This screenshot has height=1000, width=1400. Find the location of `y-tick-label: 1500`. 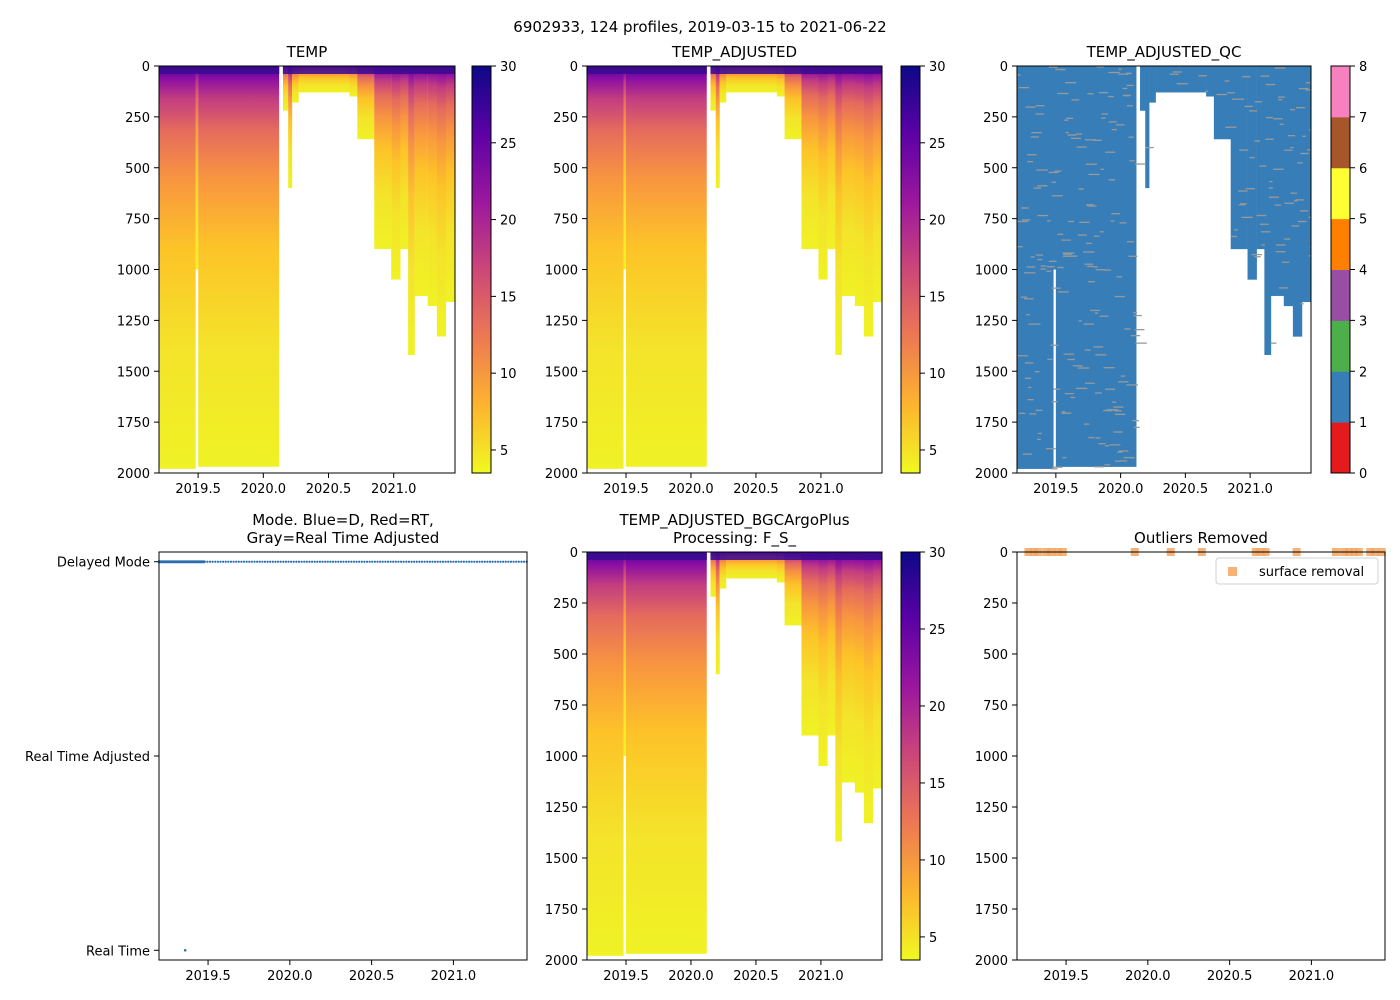

y-tick-label: 1500 is located at coordinates (561, 372).